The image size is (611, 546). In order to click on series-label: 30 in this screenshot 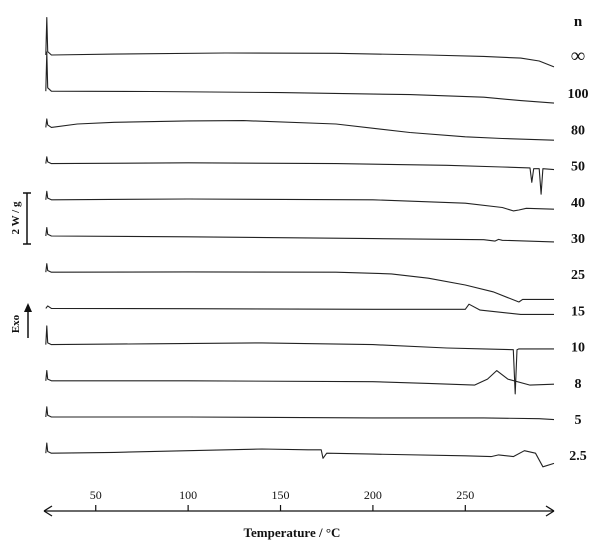, I will do `click(578, 239)`.